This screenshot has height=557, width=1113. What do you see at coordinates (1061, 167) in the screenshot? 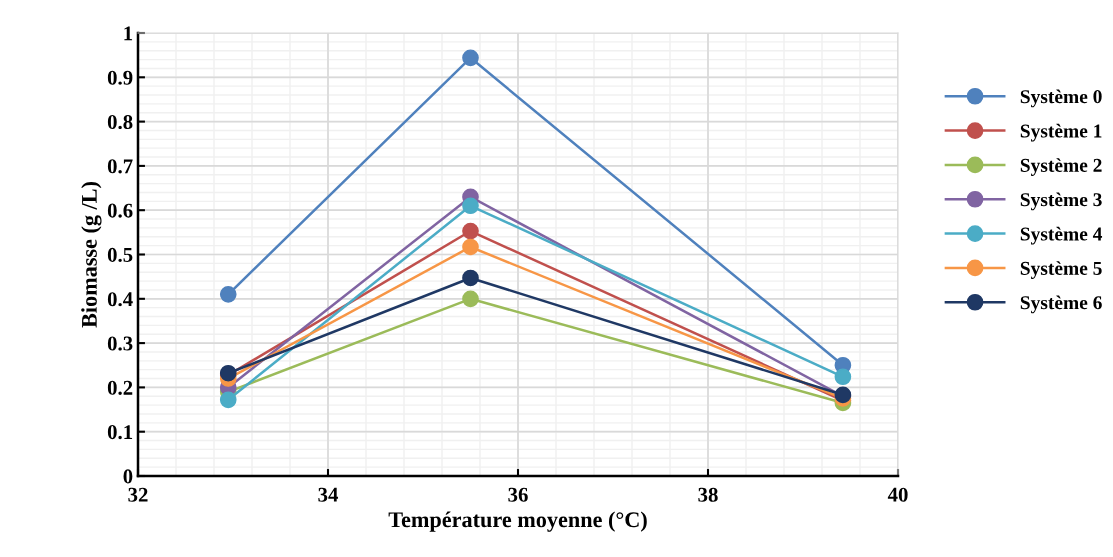
I see `legend-label: Système 2` at bounding box center [1061, 167].